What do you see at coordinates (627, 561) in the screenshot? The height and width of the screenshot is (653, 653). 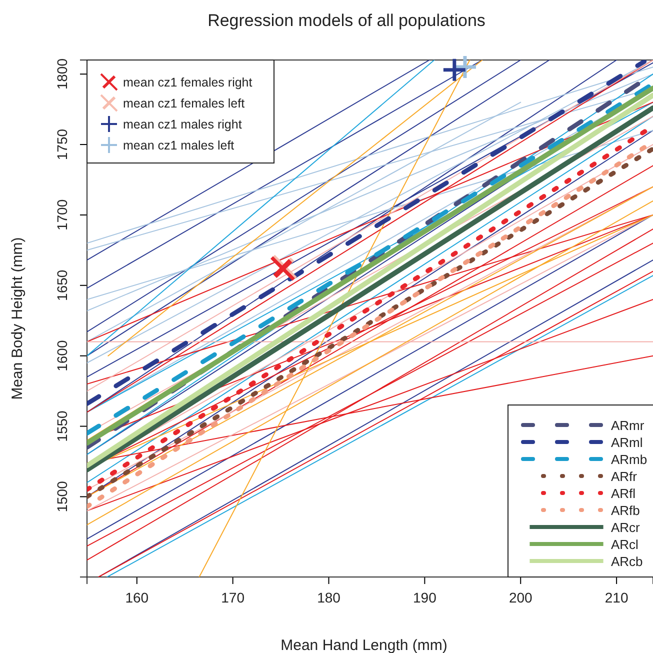 I see `legend-label: ARcb` at bounding box center [627, 561].